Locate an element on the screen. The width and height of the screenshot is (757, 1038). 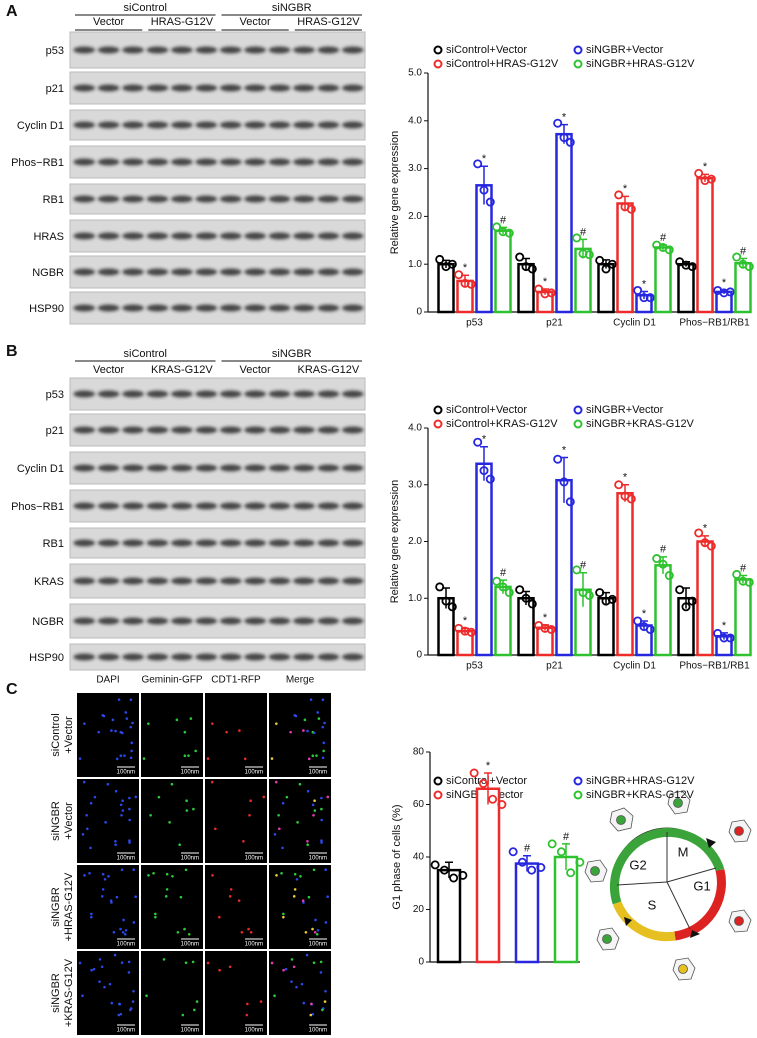
y-tick-label: 0 is located at coordinates (419, 655).